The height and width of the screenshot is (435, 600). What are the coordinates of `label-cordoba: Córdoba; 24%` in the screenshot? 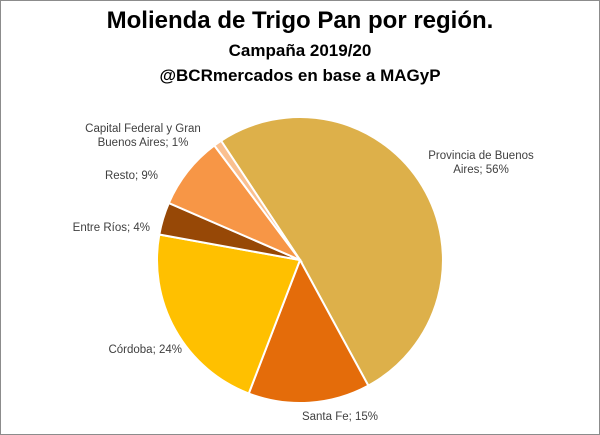 It's located at (145, 350).